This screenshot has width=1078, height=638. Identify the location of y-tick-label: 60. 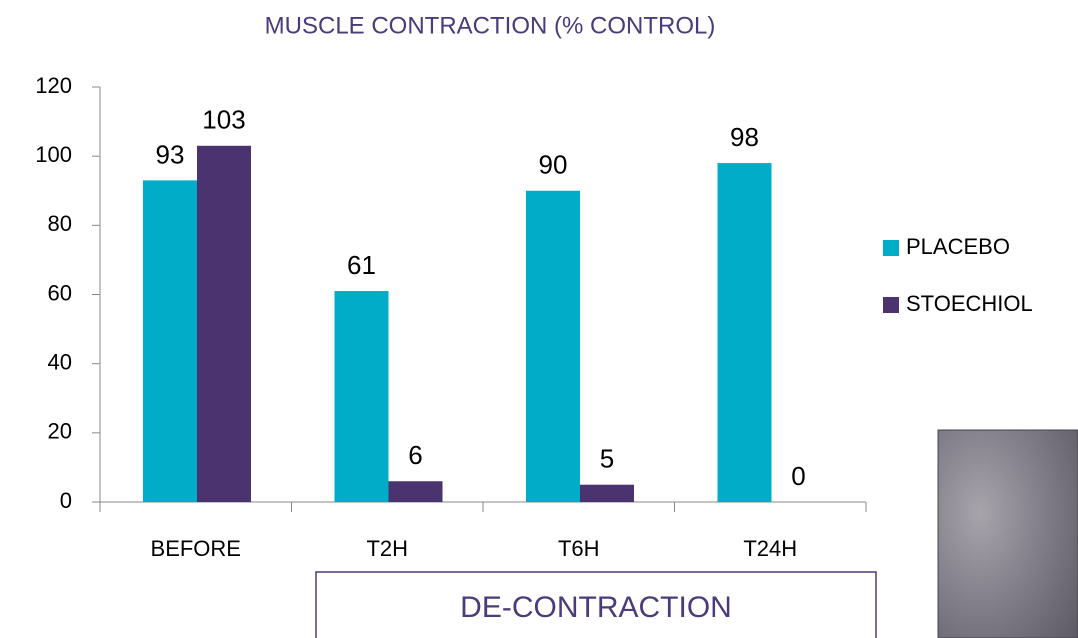
(60, 292).